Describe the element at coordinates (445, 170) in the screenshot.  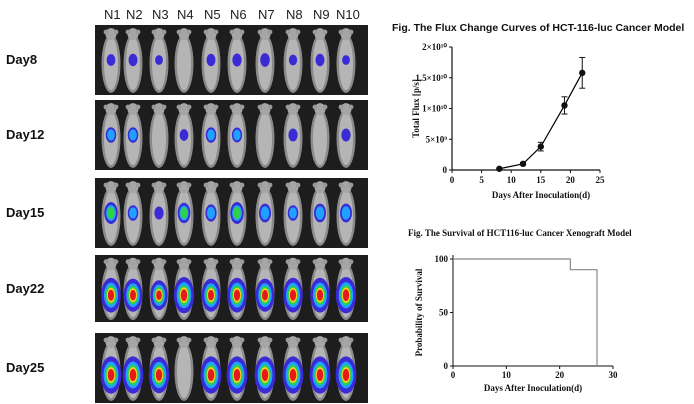
I see `flux-y-tick: 0` at that location.